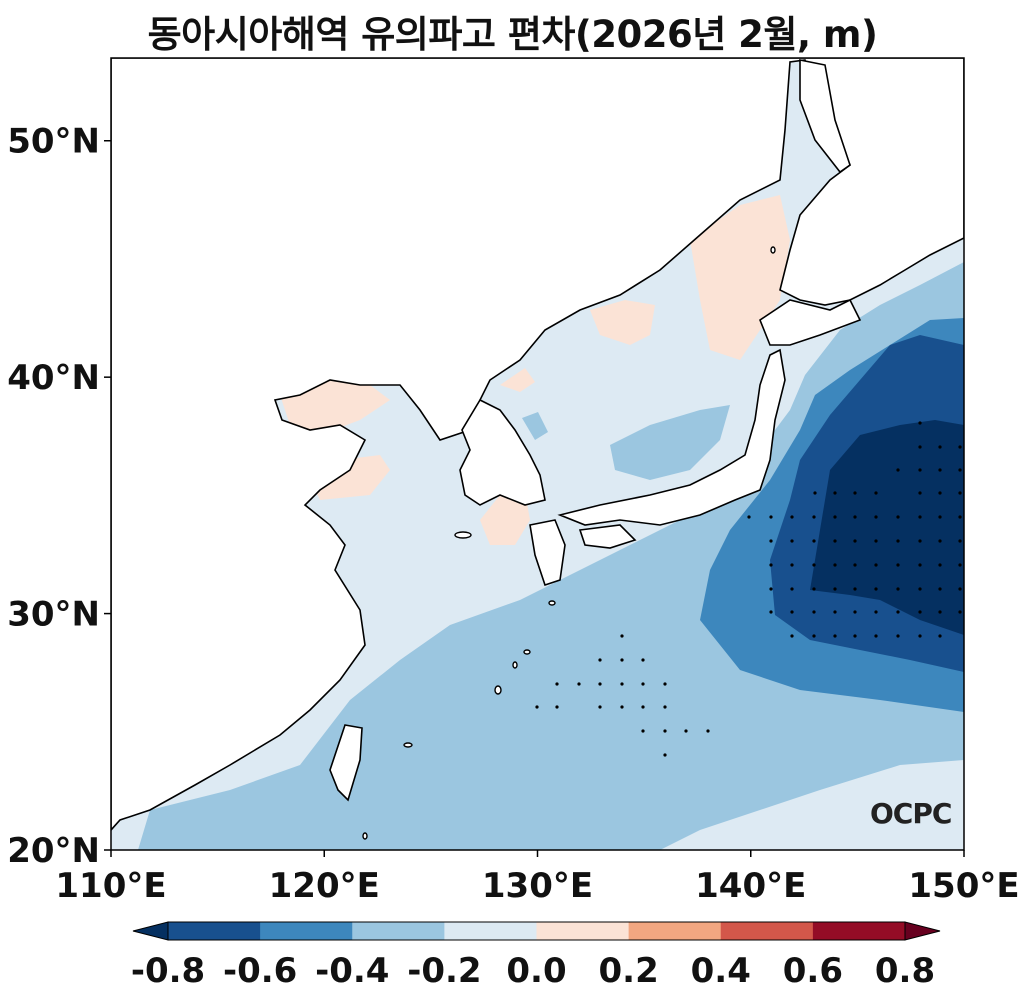 The image size is (1025, 1001). Describe the element at coordinates (535, 426) in the screenshot. I see `anomaly-contour-neg02-patch` at that location.